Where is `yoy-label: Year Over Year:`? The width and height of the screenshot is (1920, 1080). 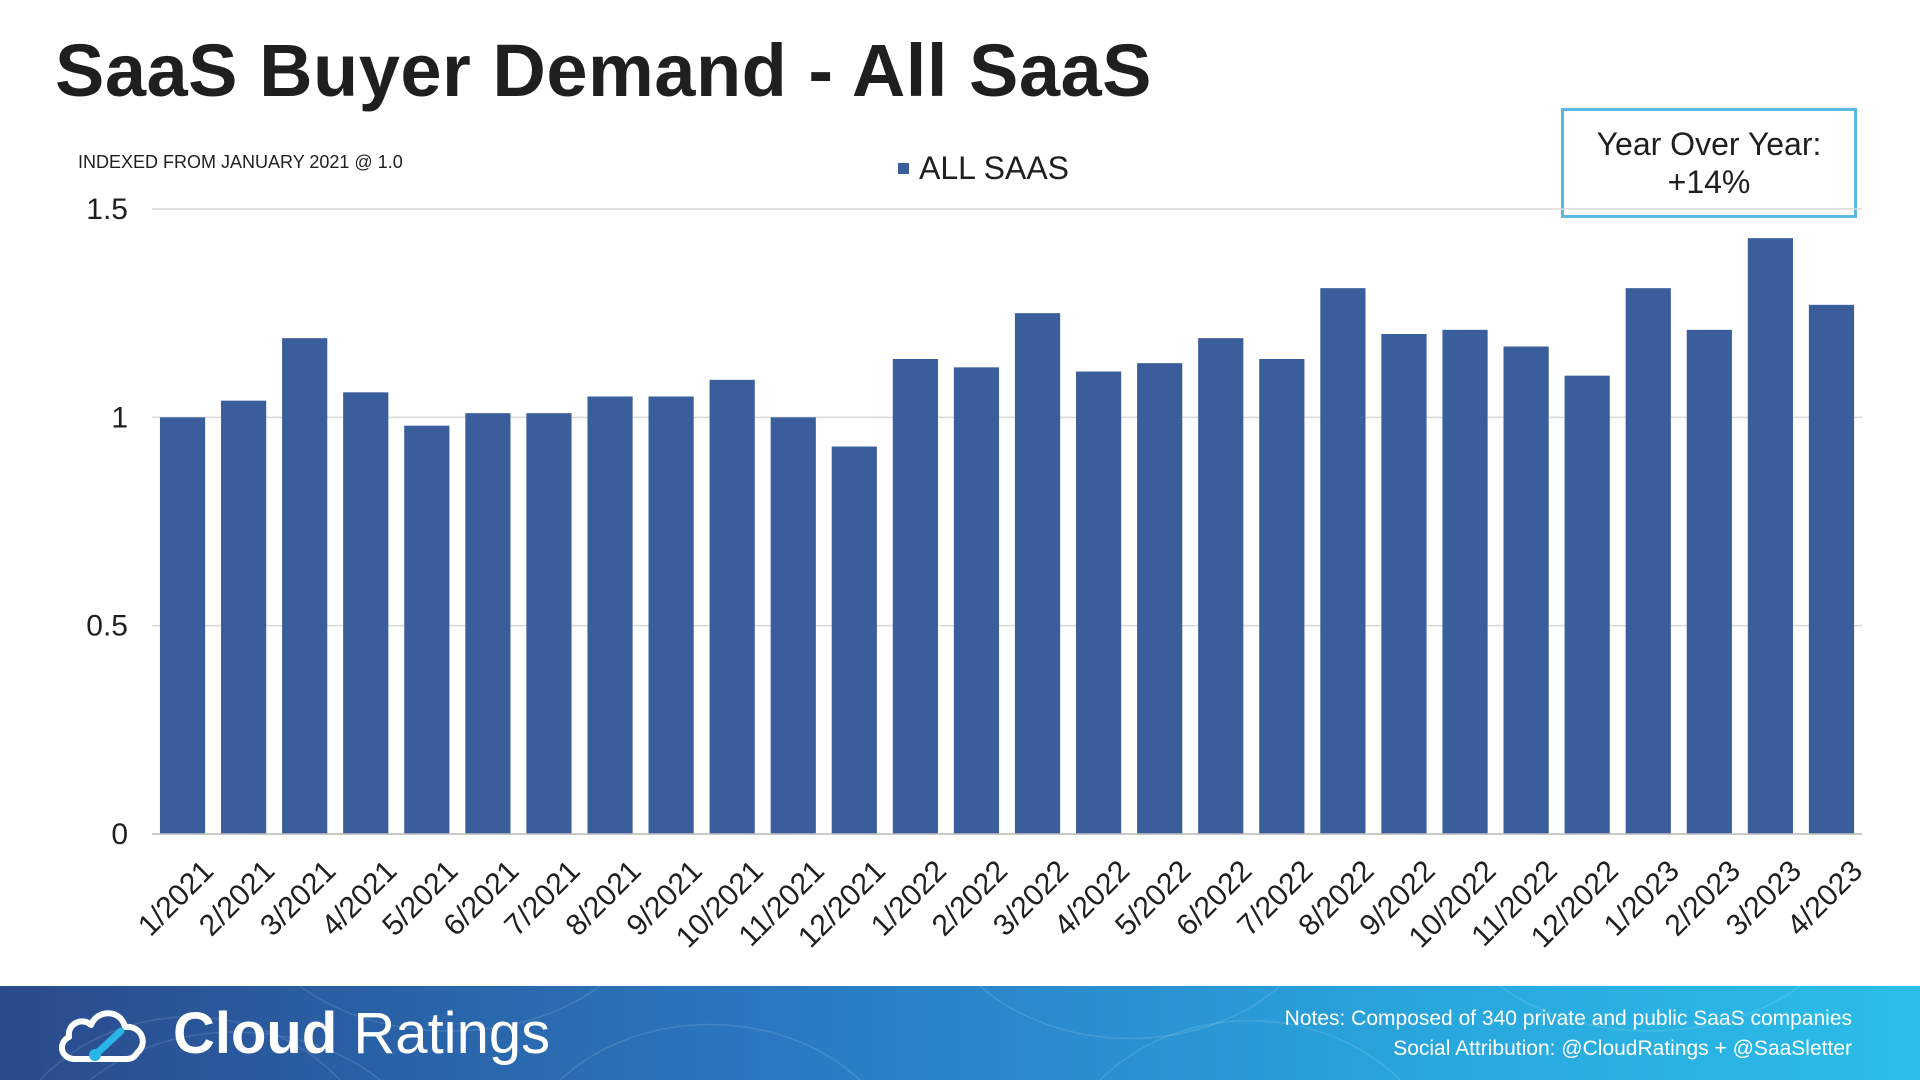 yoy-label: Year Over Year: is located at coordinates (1709, 143).